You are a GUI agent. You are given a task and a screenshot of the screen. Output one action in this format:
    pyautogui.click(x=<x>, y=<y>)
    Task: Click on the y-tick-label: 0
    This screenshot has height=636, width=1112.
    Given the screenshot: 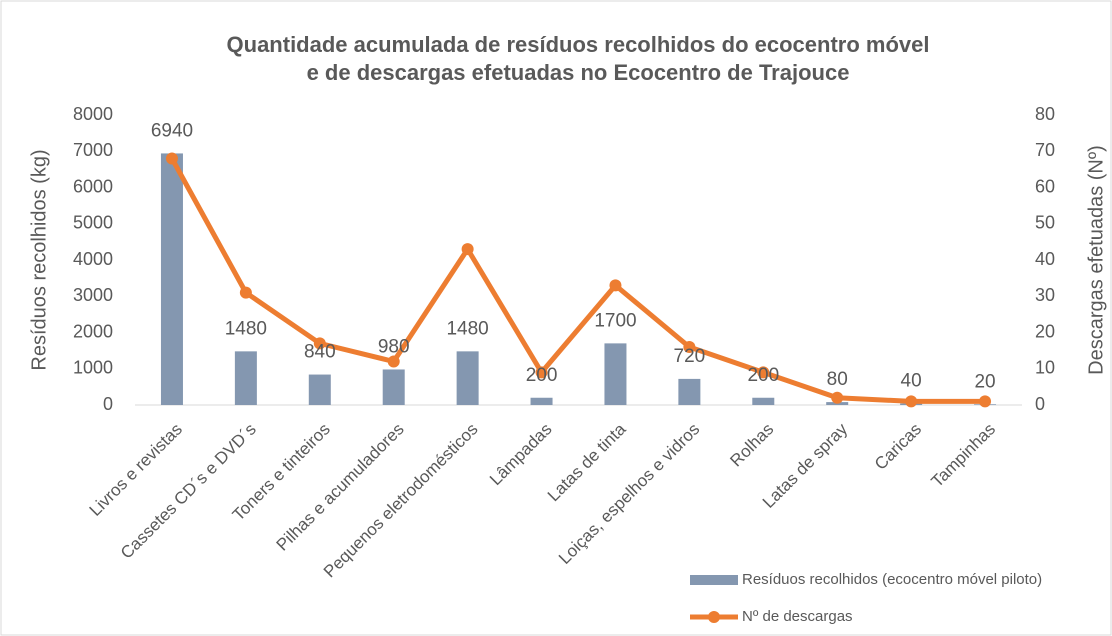 What is the action you would take?
    pyautogui.click(x=108, y=404)
    